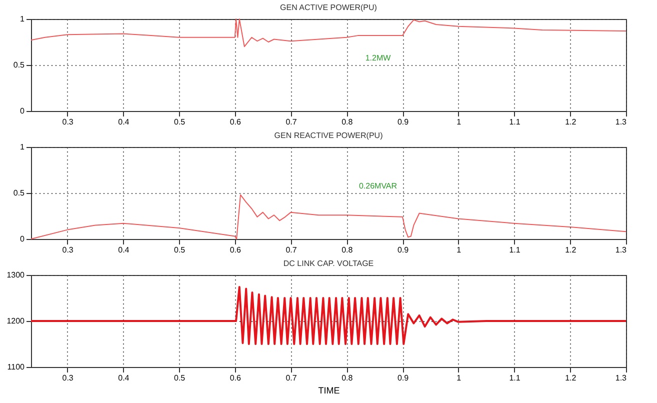 Image resolution: width=657 pixels, height=403 pixels. I want to click on chart-title: GEN ACTIVE POWER(PU), so click(329, 7).